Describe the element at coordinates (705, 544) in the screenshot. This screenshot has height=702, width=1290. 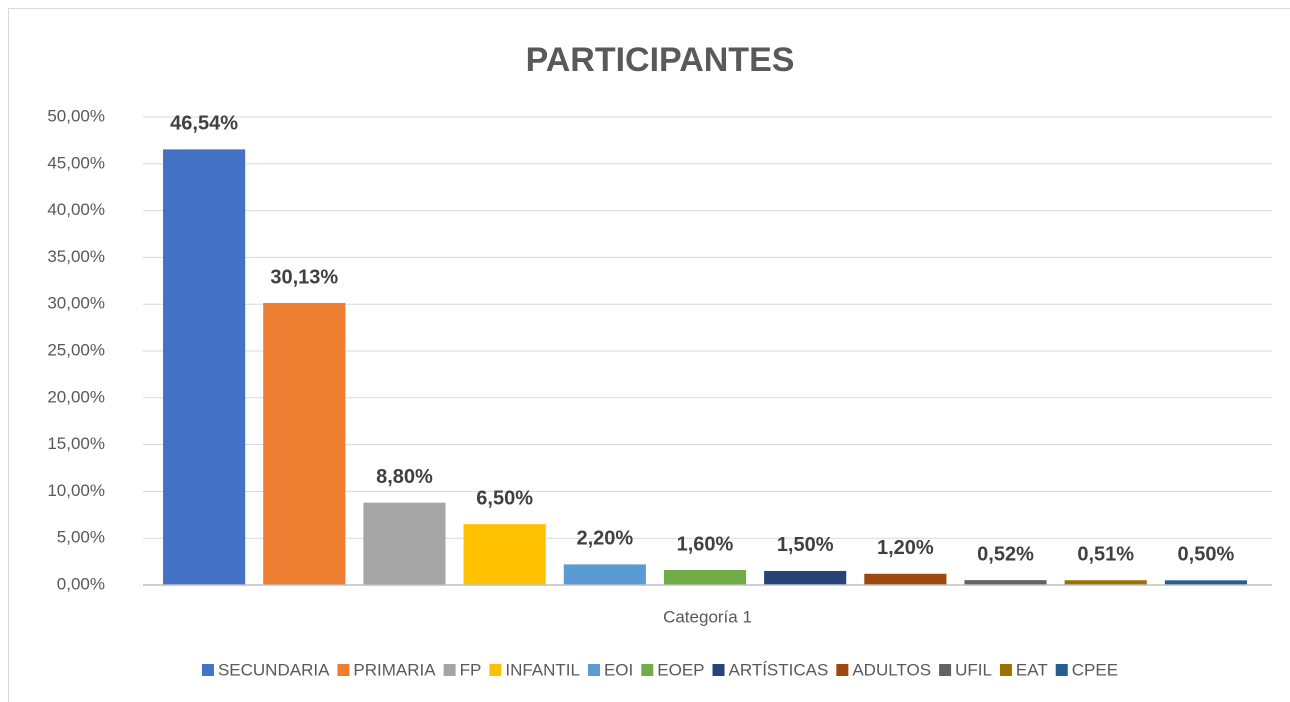
I see `data-label: 1,60%` at that location.